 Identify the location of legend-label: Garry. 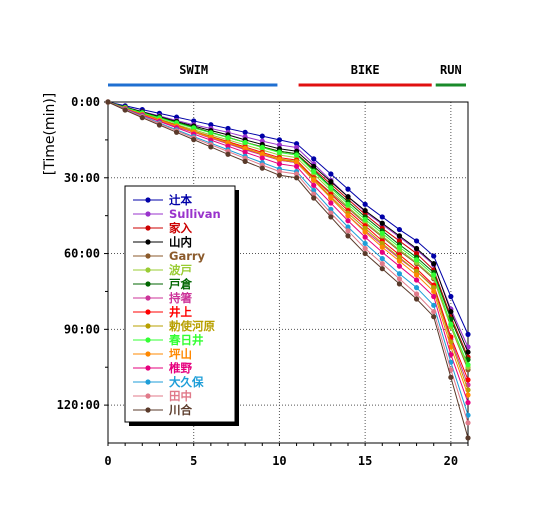
(187, 256).